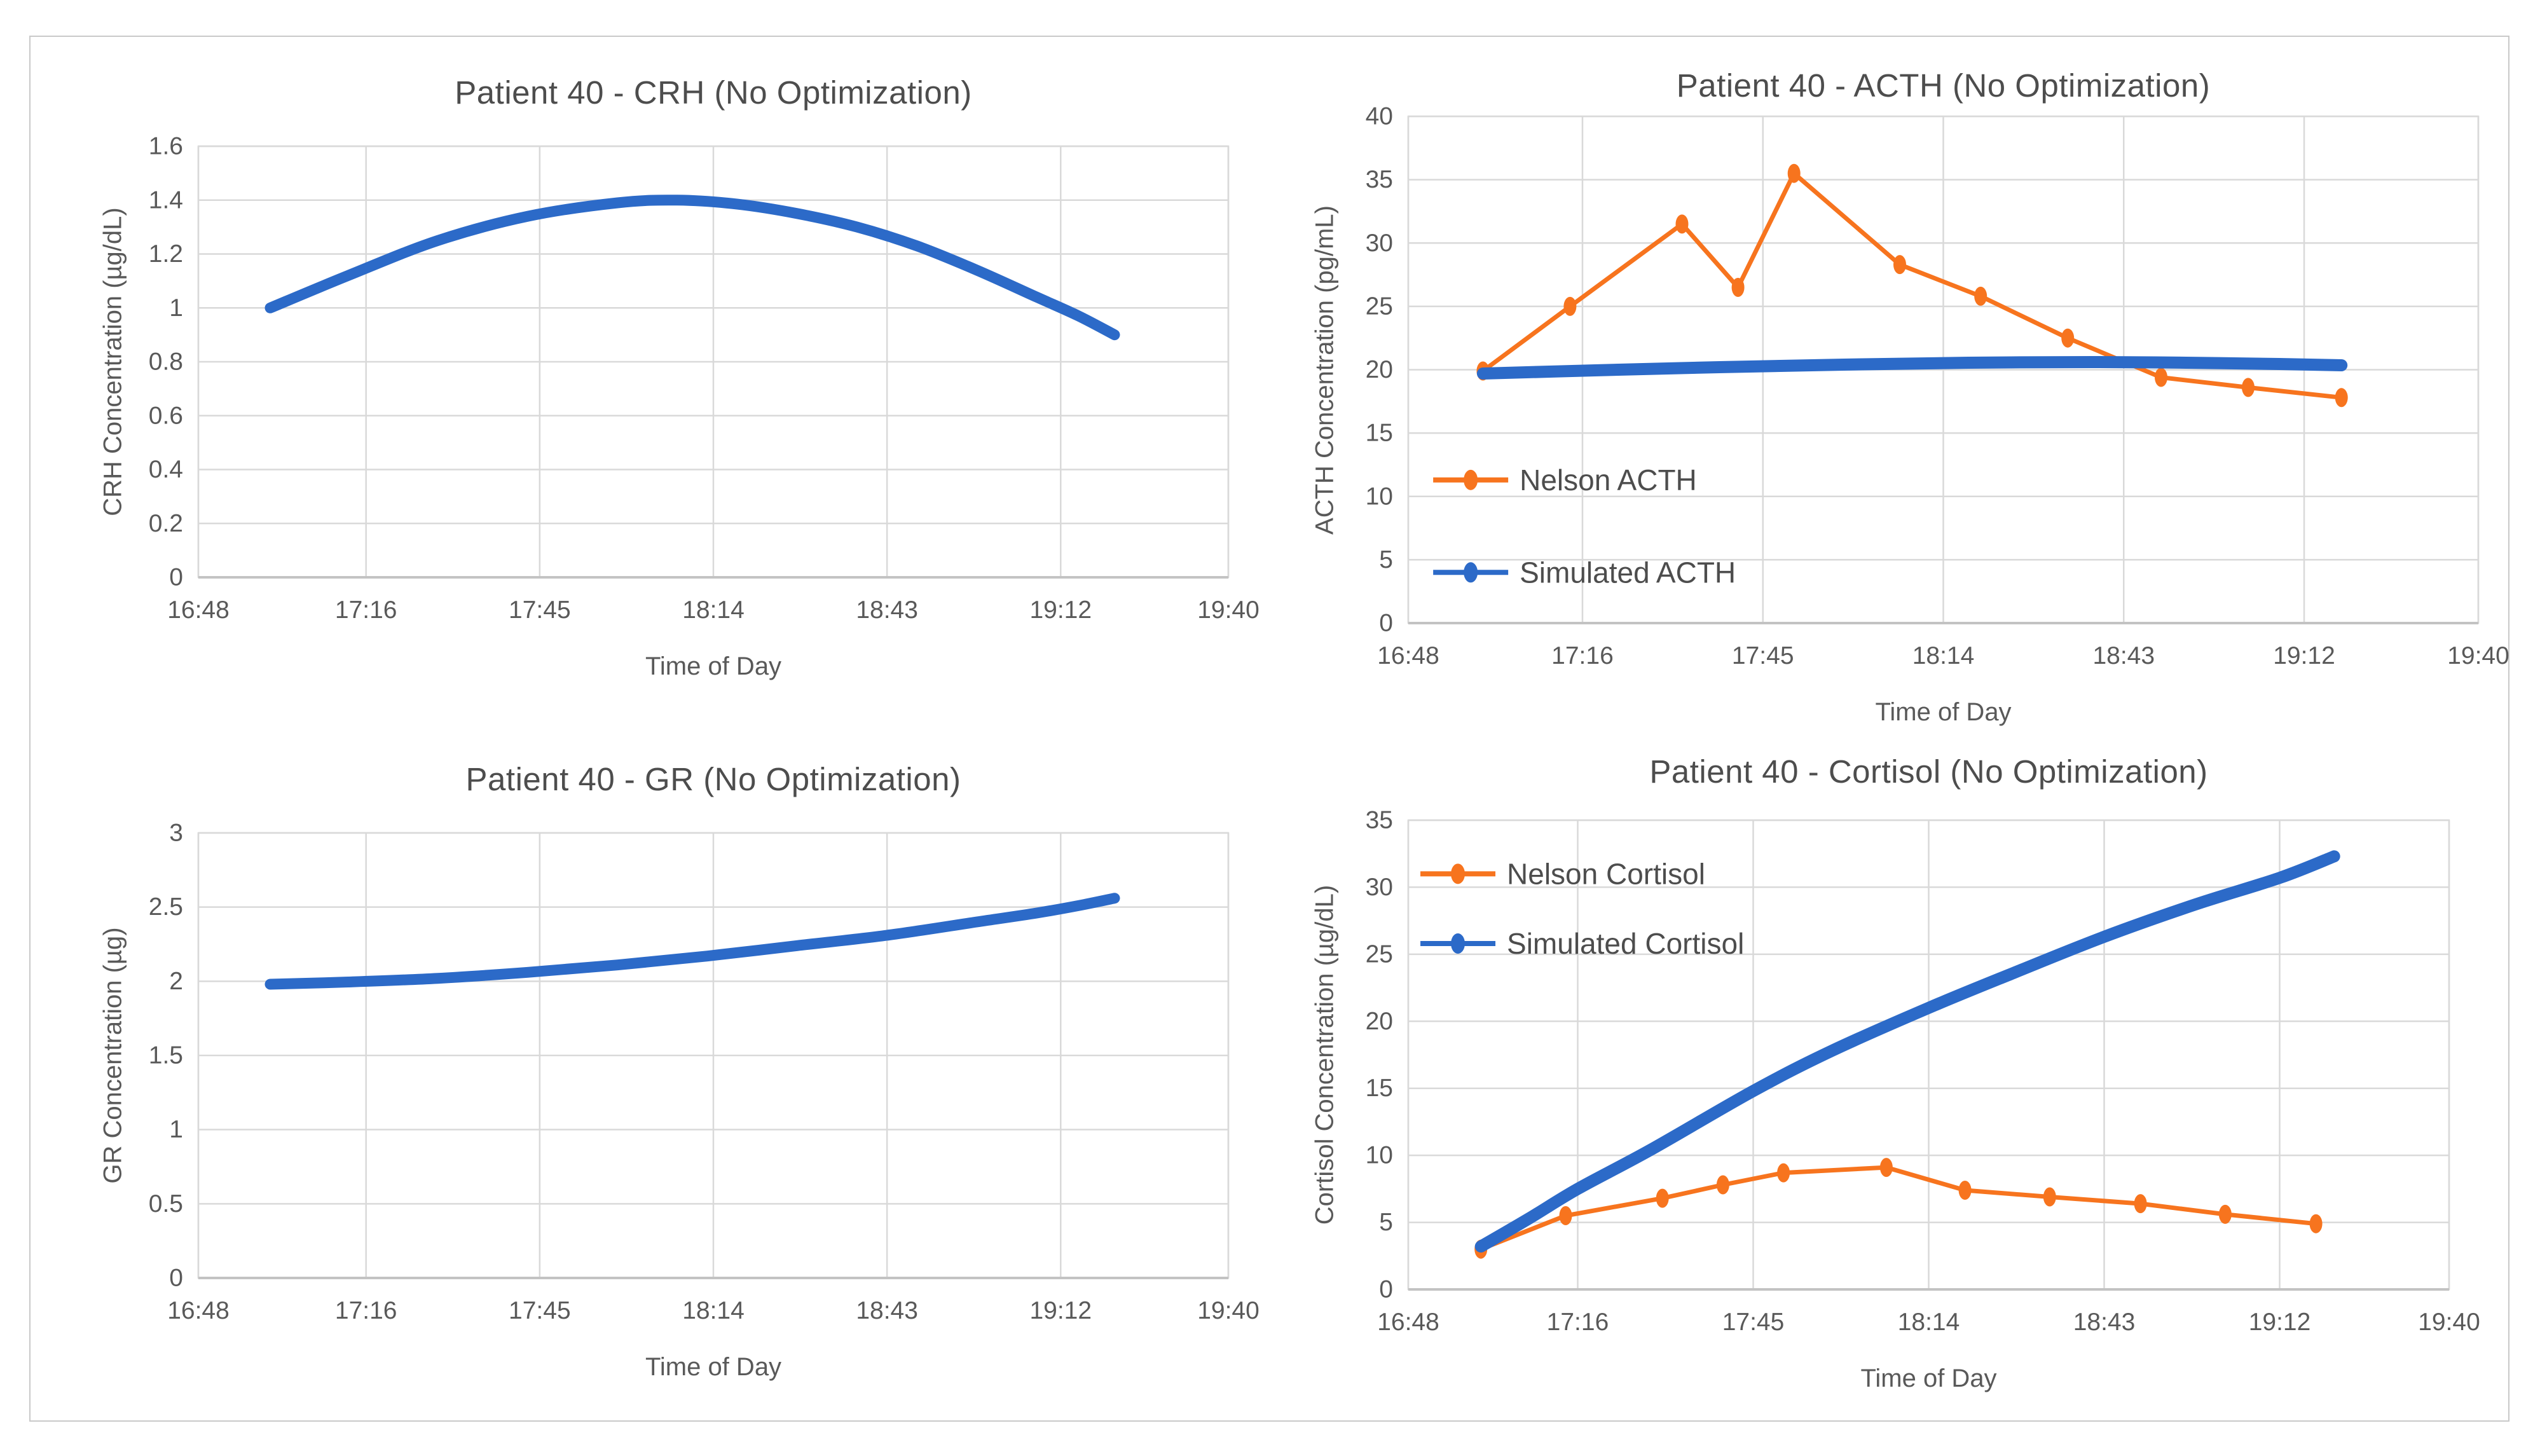  I want to click on chart-title-acth: Patient 40 - ACTH (No Optimization), so click(1944, 85).